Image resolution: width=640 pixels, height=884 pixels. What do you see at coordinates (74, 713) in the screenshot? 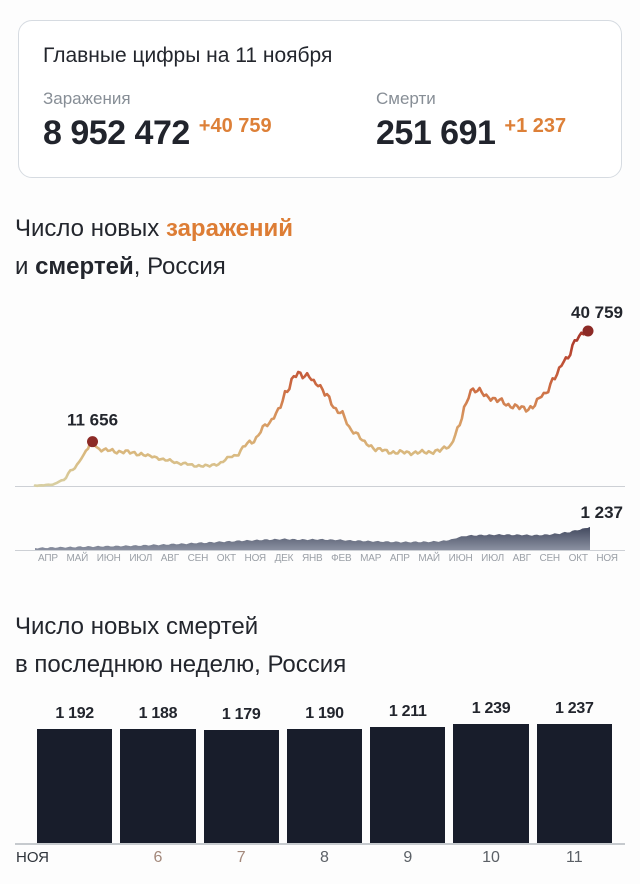
I see `bar-value-label: 1 192` at bounding box center [74, 713].